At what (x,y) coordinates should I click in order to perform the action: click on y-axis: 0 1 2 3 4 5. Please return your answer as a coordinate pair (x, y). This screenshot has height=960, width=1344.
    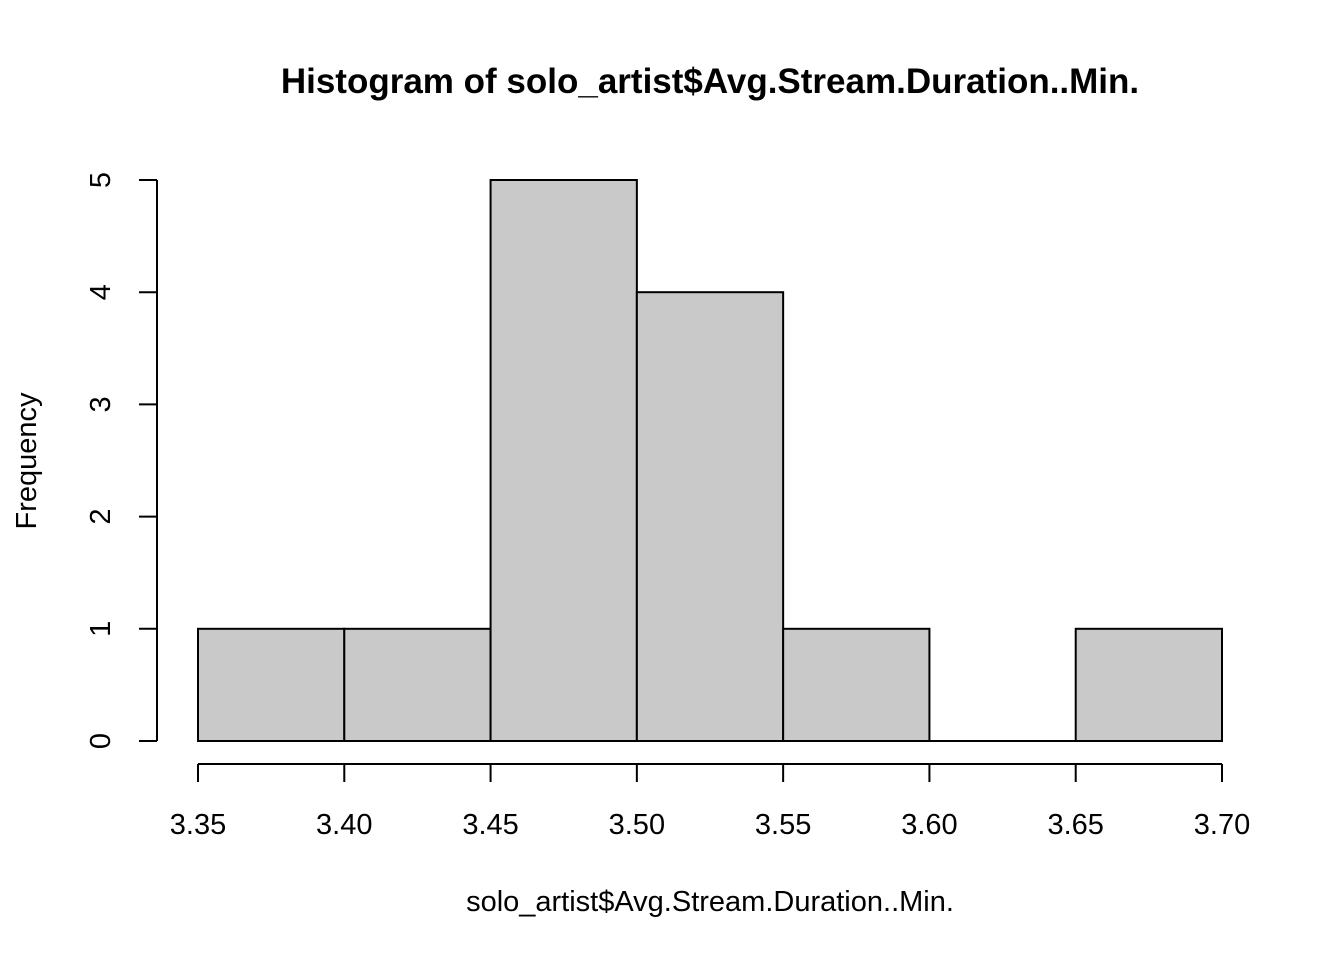
    Looking at the image, I should click on (121, 460).